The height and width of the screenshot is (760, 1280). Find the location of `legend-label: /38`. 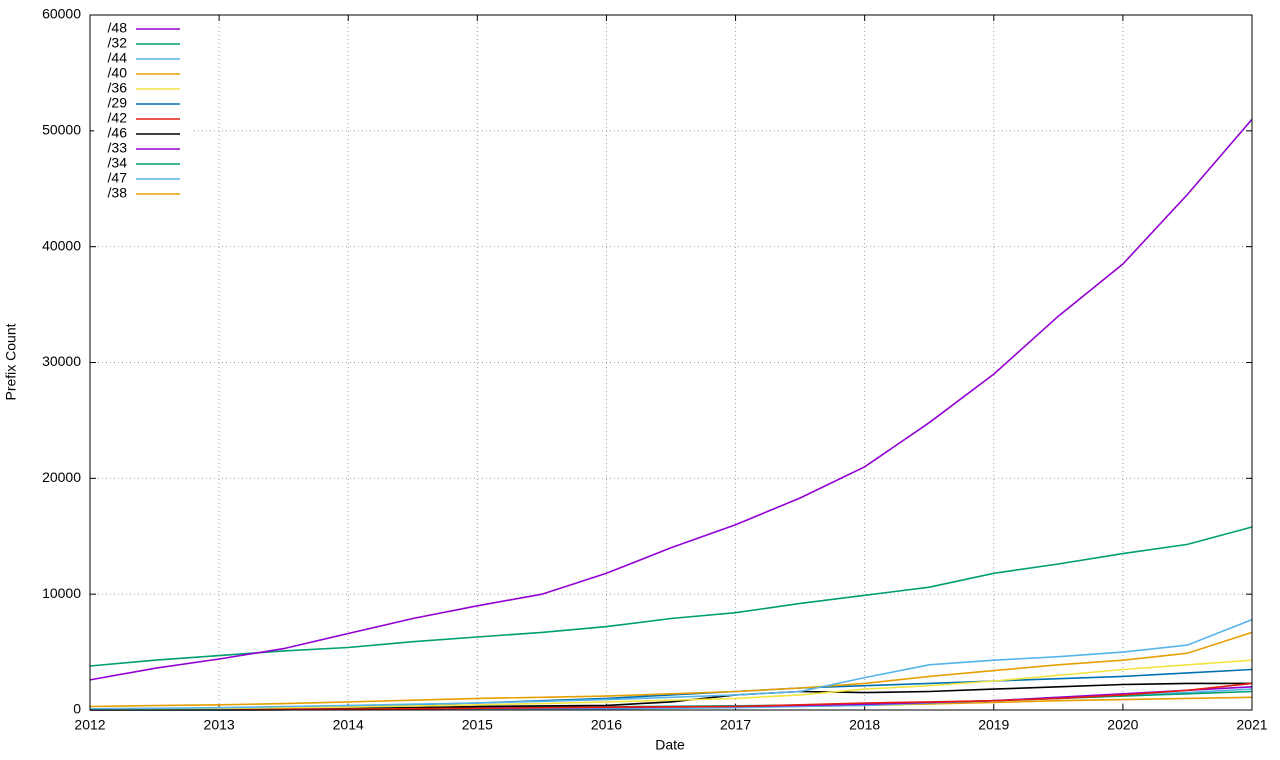

legend-label: /38 is located at coordinates (118, 193).